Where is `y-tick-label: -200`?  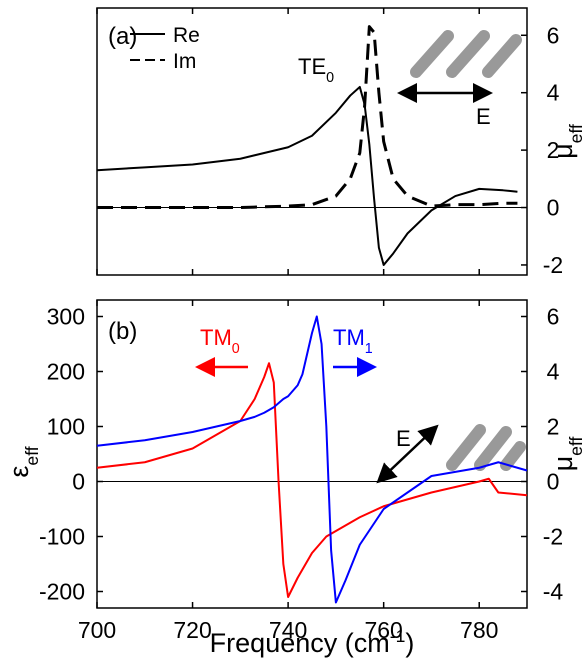 y-tick-label: -200 is located at coordinates (62, 592).